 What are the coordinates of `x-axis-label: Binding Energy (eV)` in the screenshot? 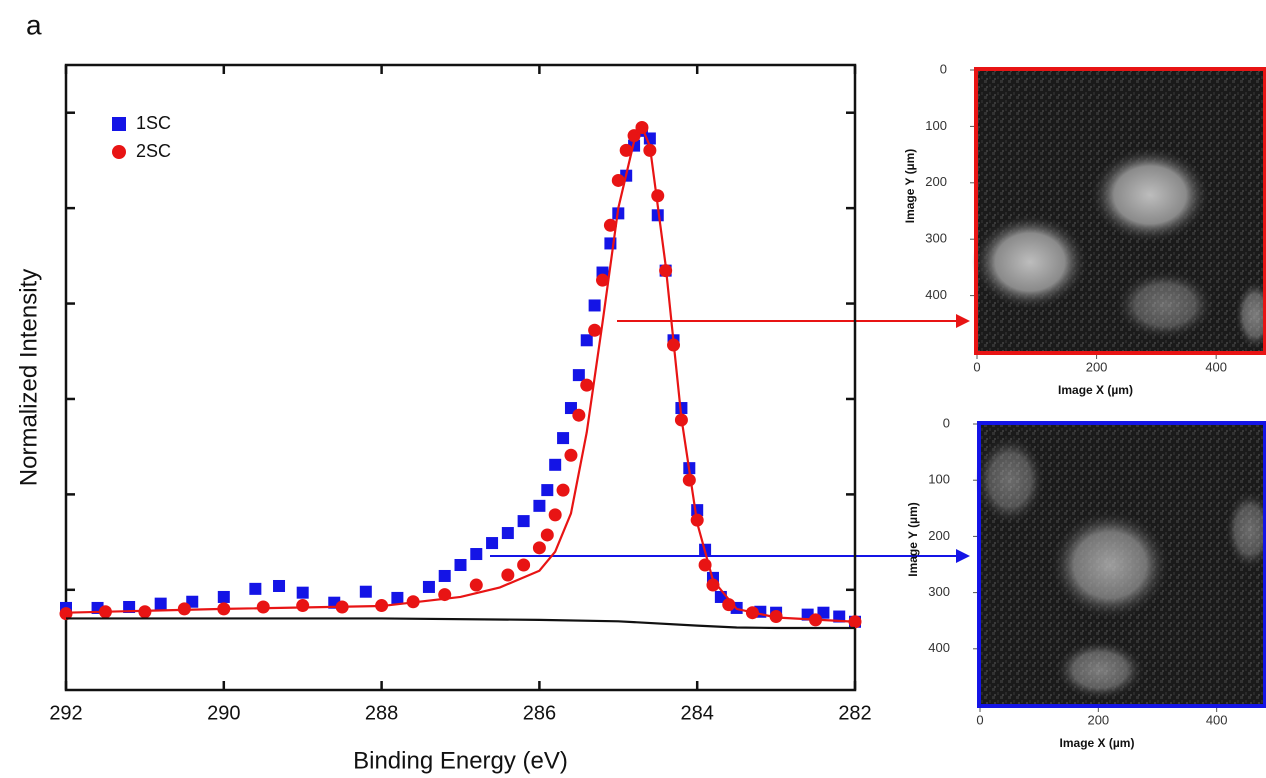 It's located at (460, 760).